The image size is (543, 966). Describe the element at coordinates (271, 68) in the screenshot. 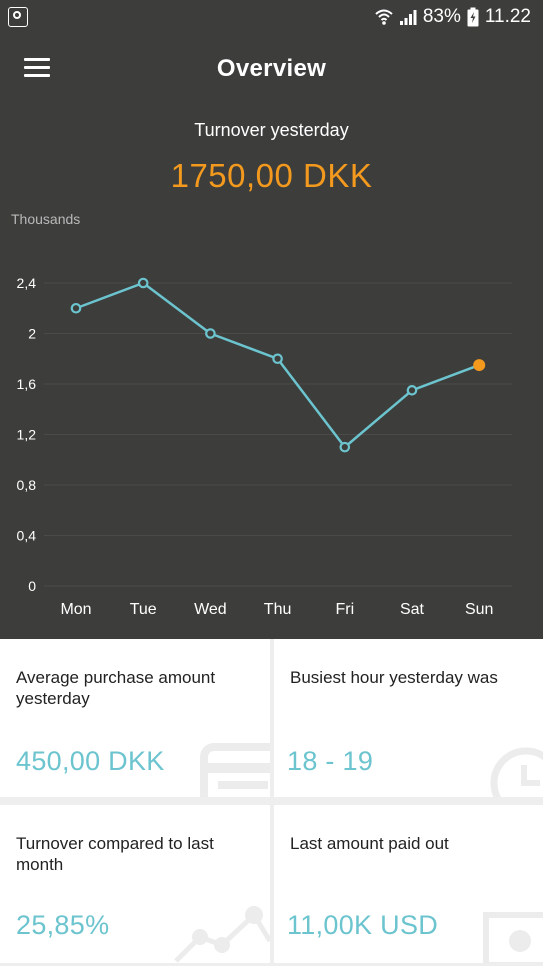

I see `page-title: Overview` at that location.